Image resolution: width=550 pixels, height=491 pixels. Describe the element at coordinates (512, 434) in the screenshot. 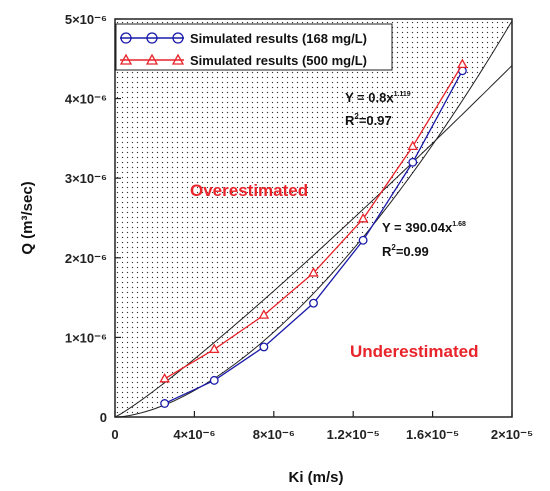

I see `x-tick-label: 2×10⁻⁵` at that location.